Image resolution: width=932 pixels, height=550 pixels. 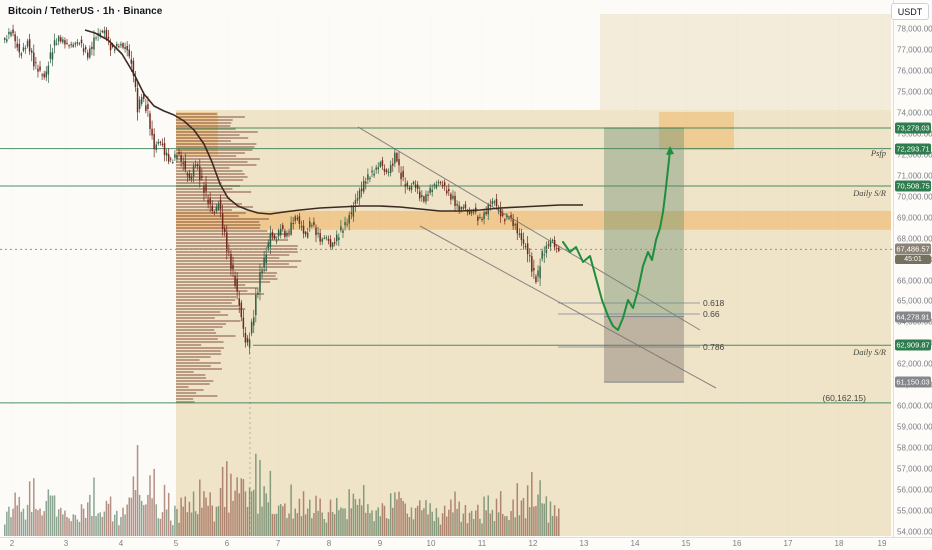 What do you see at coordinates (714, 303) in the screenshot?
I see `chart-text-label: 0.618` at bounding box center [714, 303].